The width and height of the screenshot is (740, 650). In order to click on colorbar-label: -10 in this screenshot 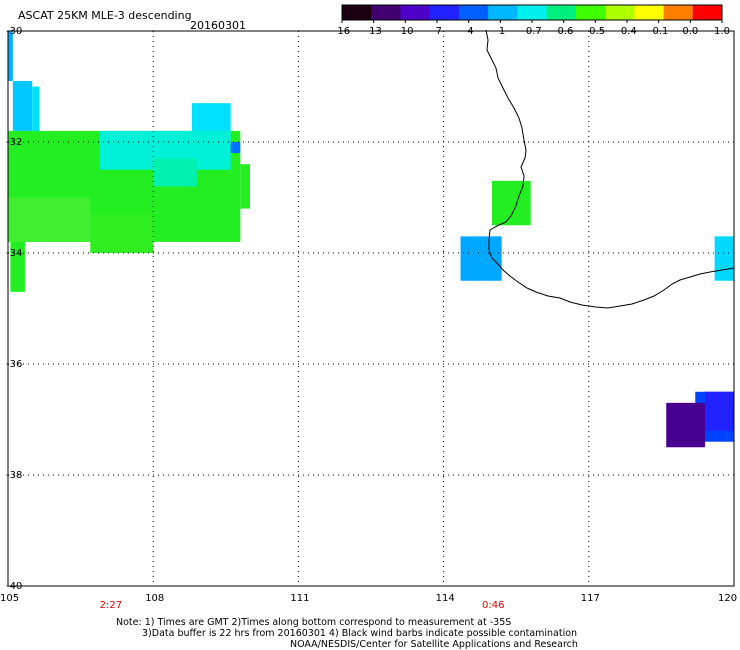, I will do `click(405, 31)`.